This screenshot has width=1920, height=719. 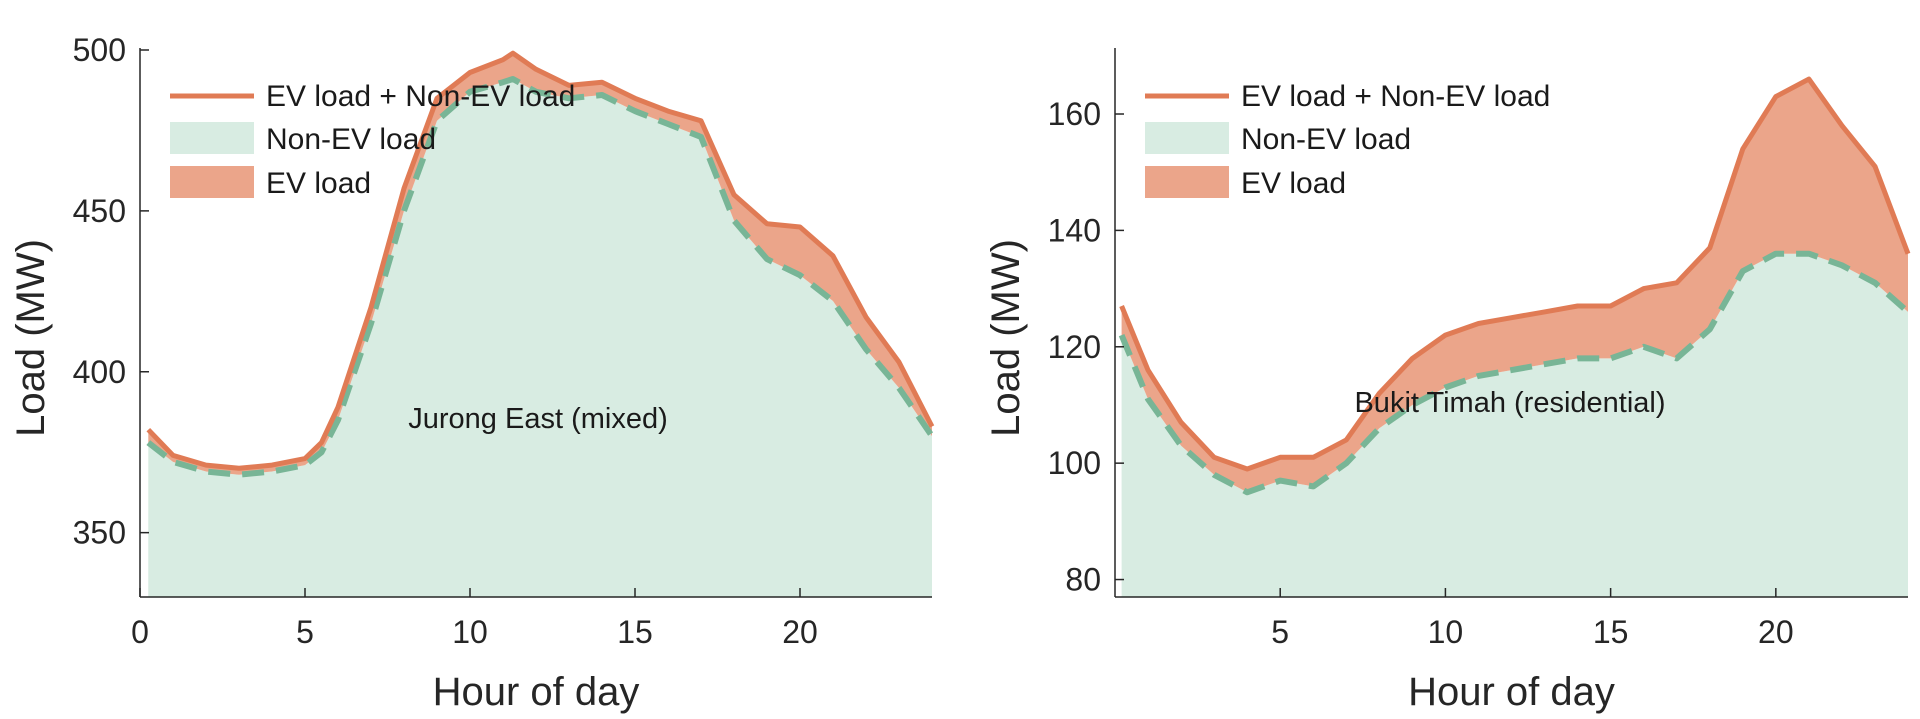 I want to click on y-tick-label: 350, so click(x=99, y=533).